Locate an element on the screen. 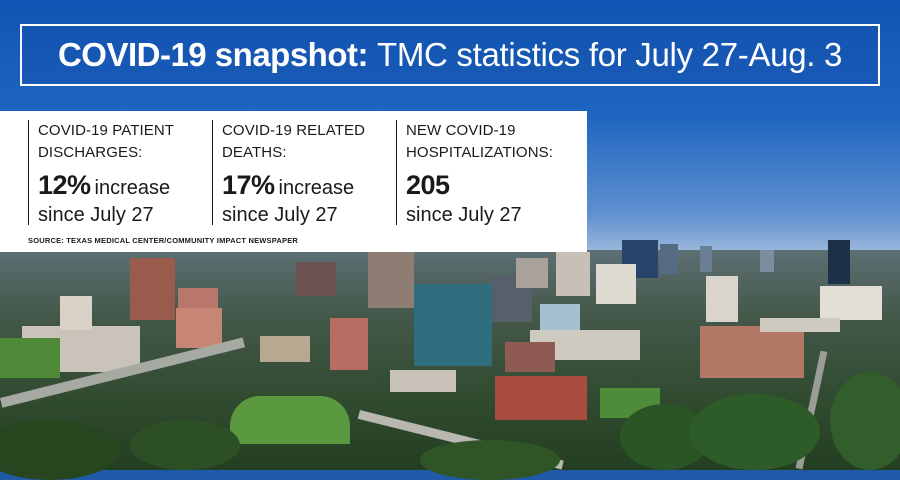 Image resolution: width=900 pixels, height=480 pixels. stat-figure: 205 is located at coordinates (493, 187).